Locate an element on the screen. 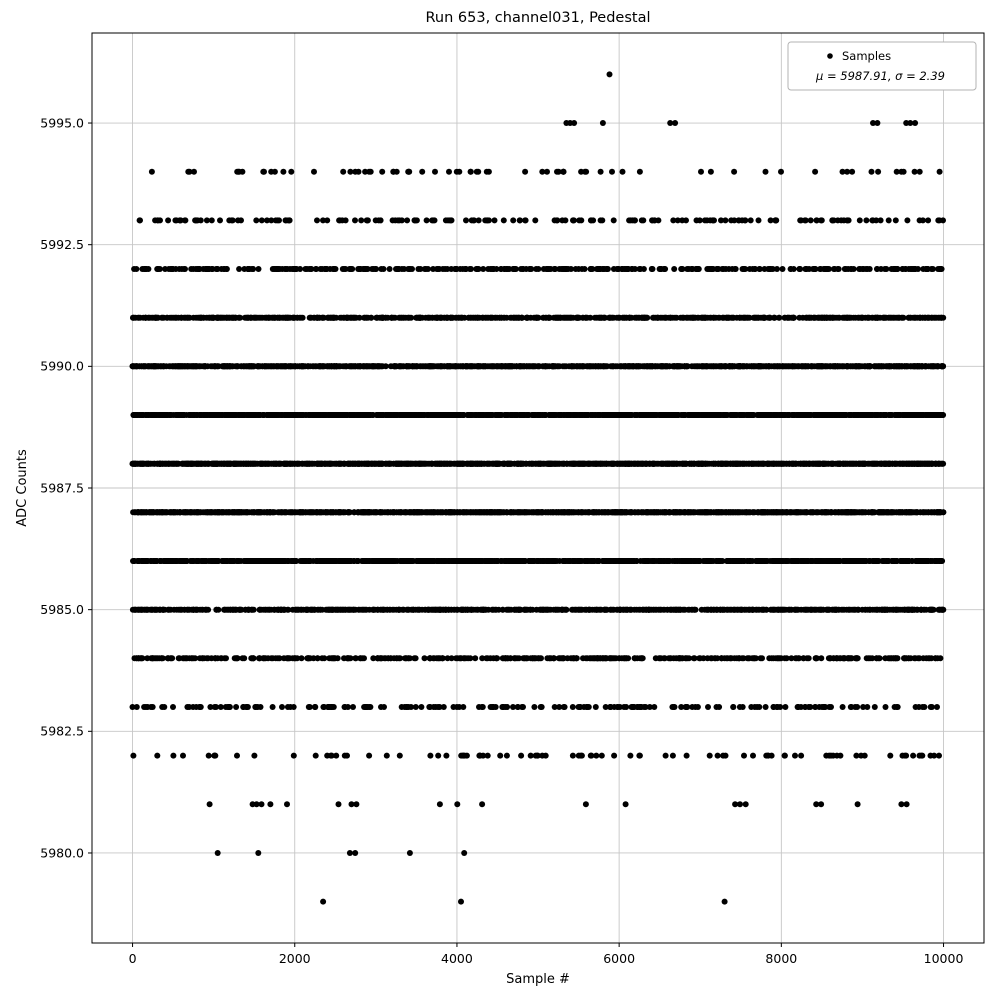 The image size is (1000, 1000). y-tick-label: 5985.0 is located at coordinates (62, 609).